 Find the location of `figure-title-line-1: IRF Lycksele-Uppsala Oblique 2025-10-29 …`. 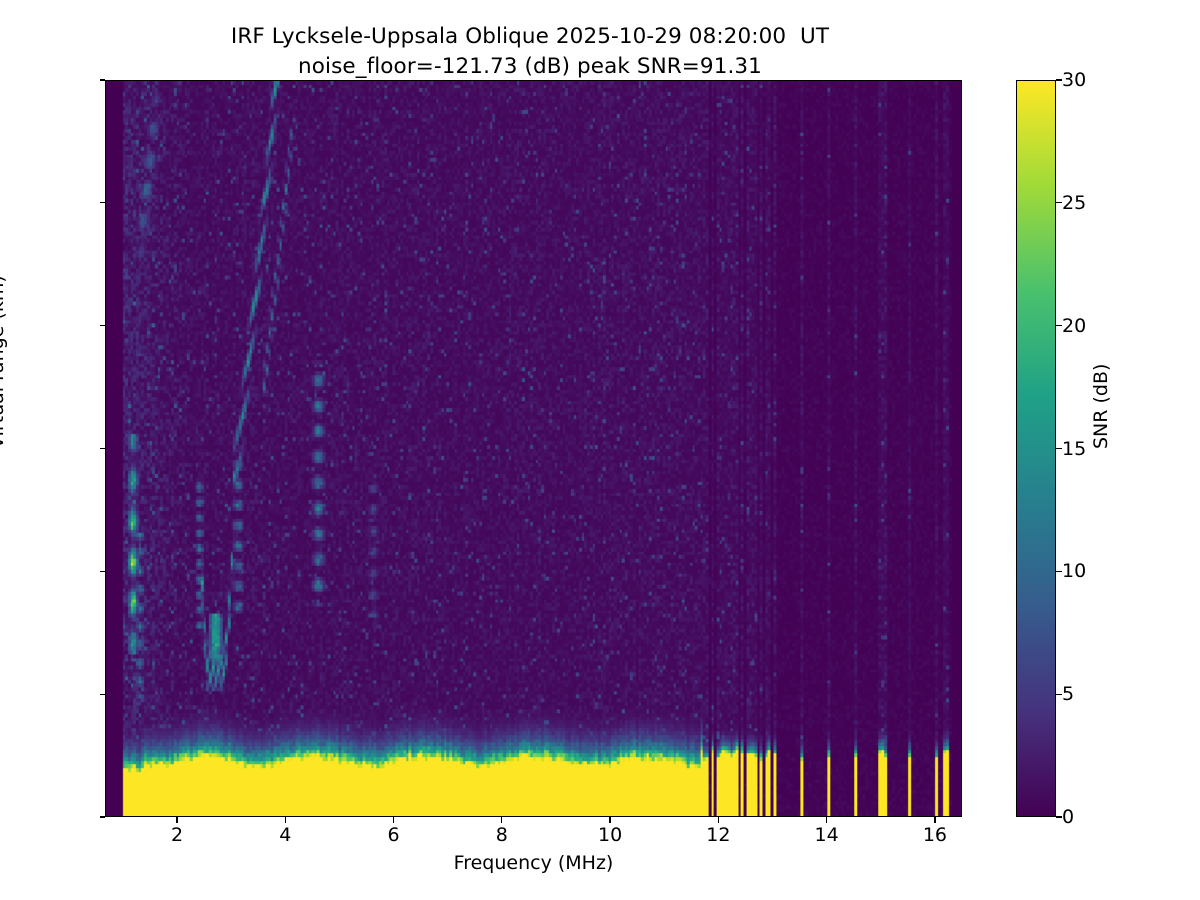

figure-title-line-1: IRF Lycksele-Uppsala Oblique 2025-10-29 … is located at coordinates (530, 36).